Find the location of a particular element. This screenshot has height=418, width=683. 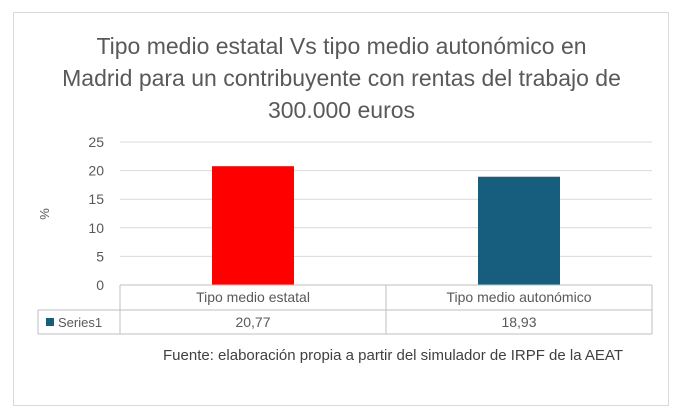

bars is located at coordinates (386, 225).